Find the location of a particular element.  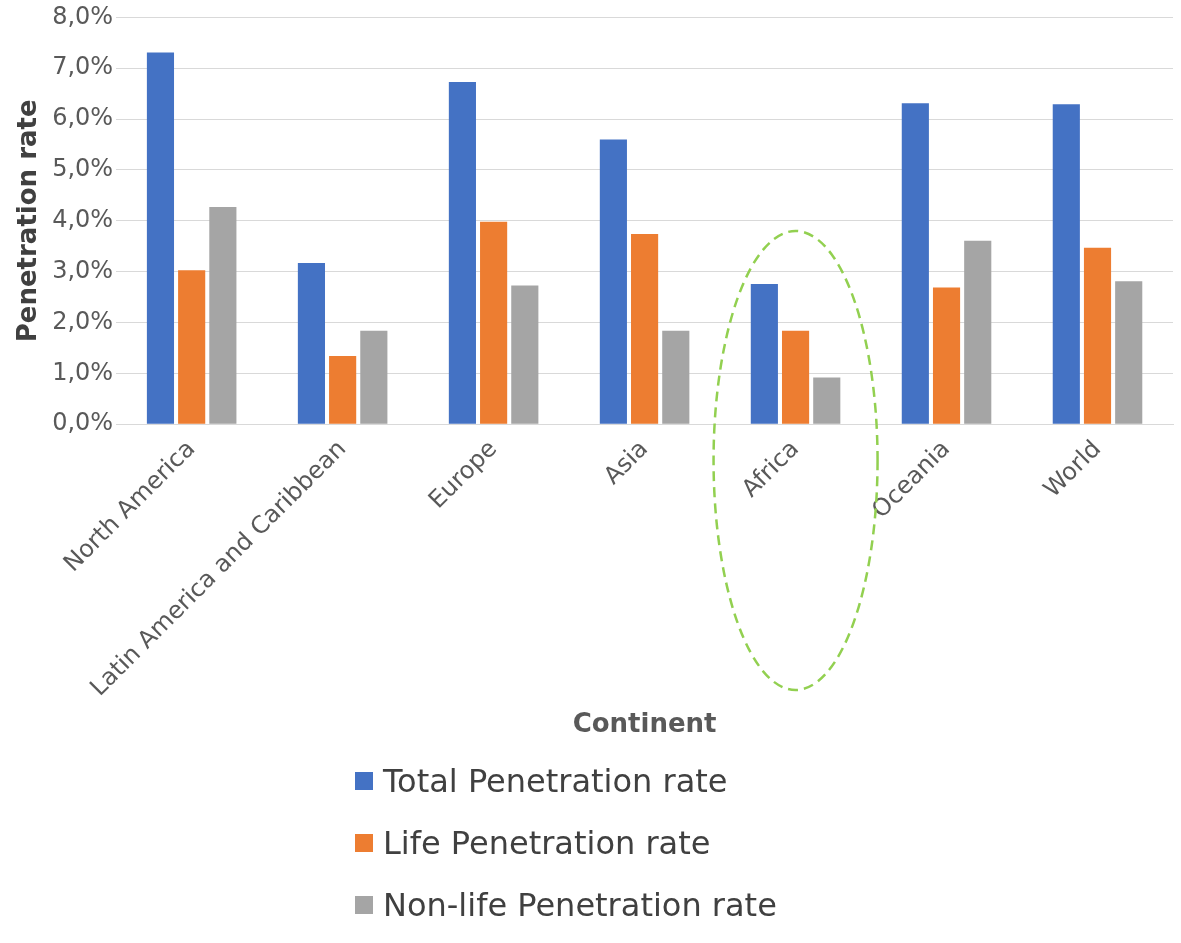

y-tick-label: 8,0% is located at coordinates (83, 15).